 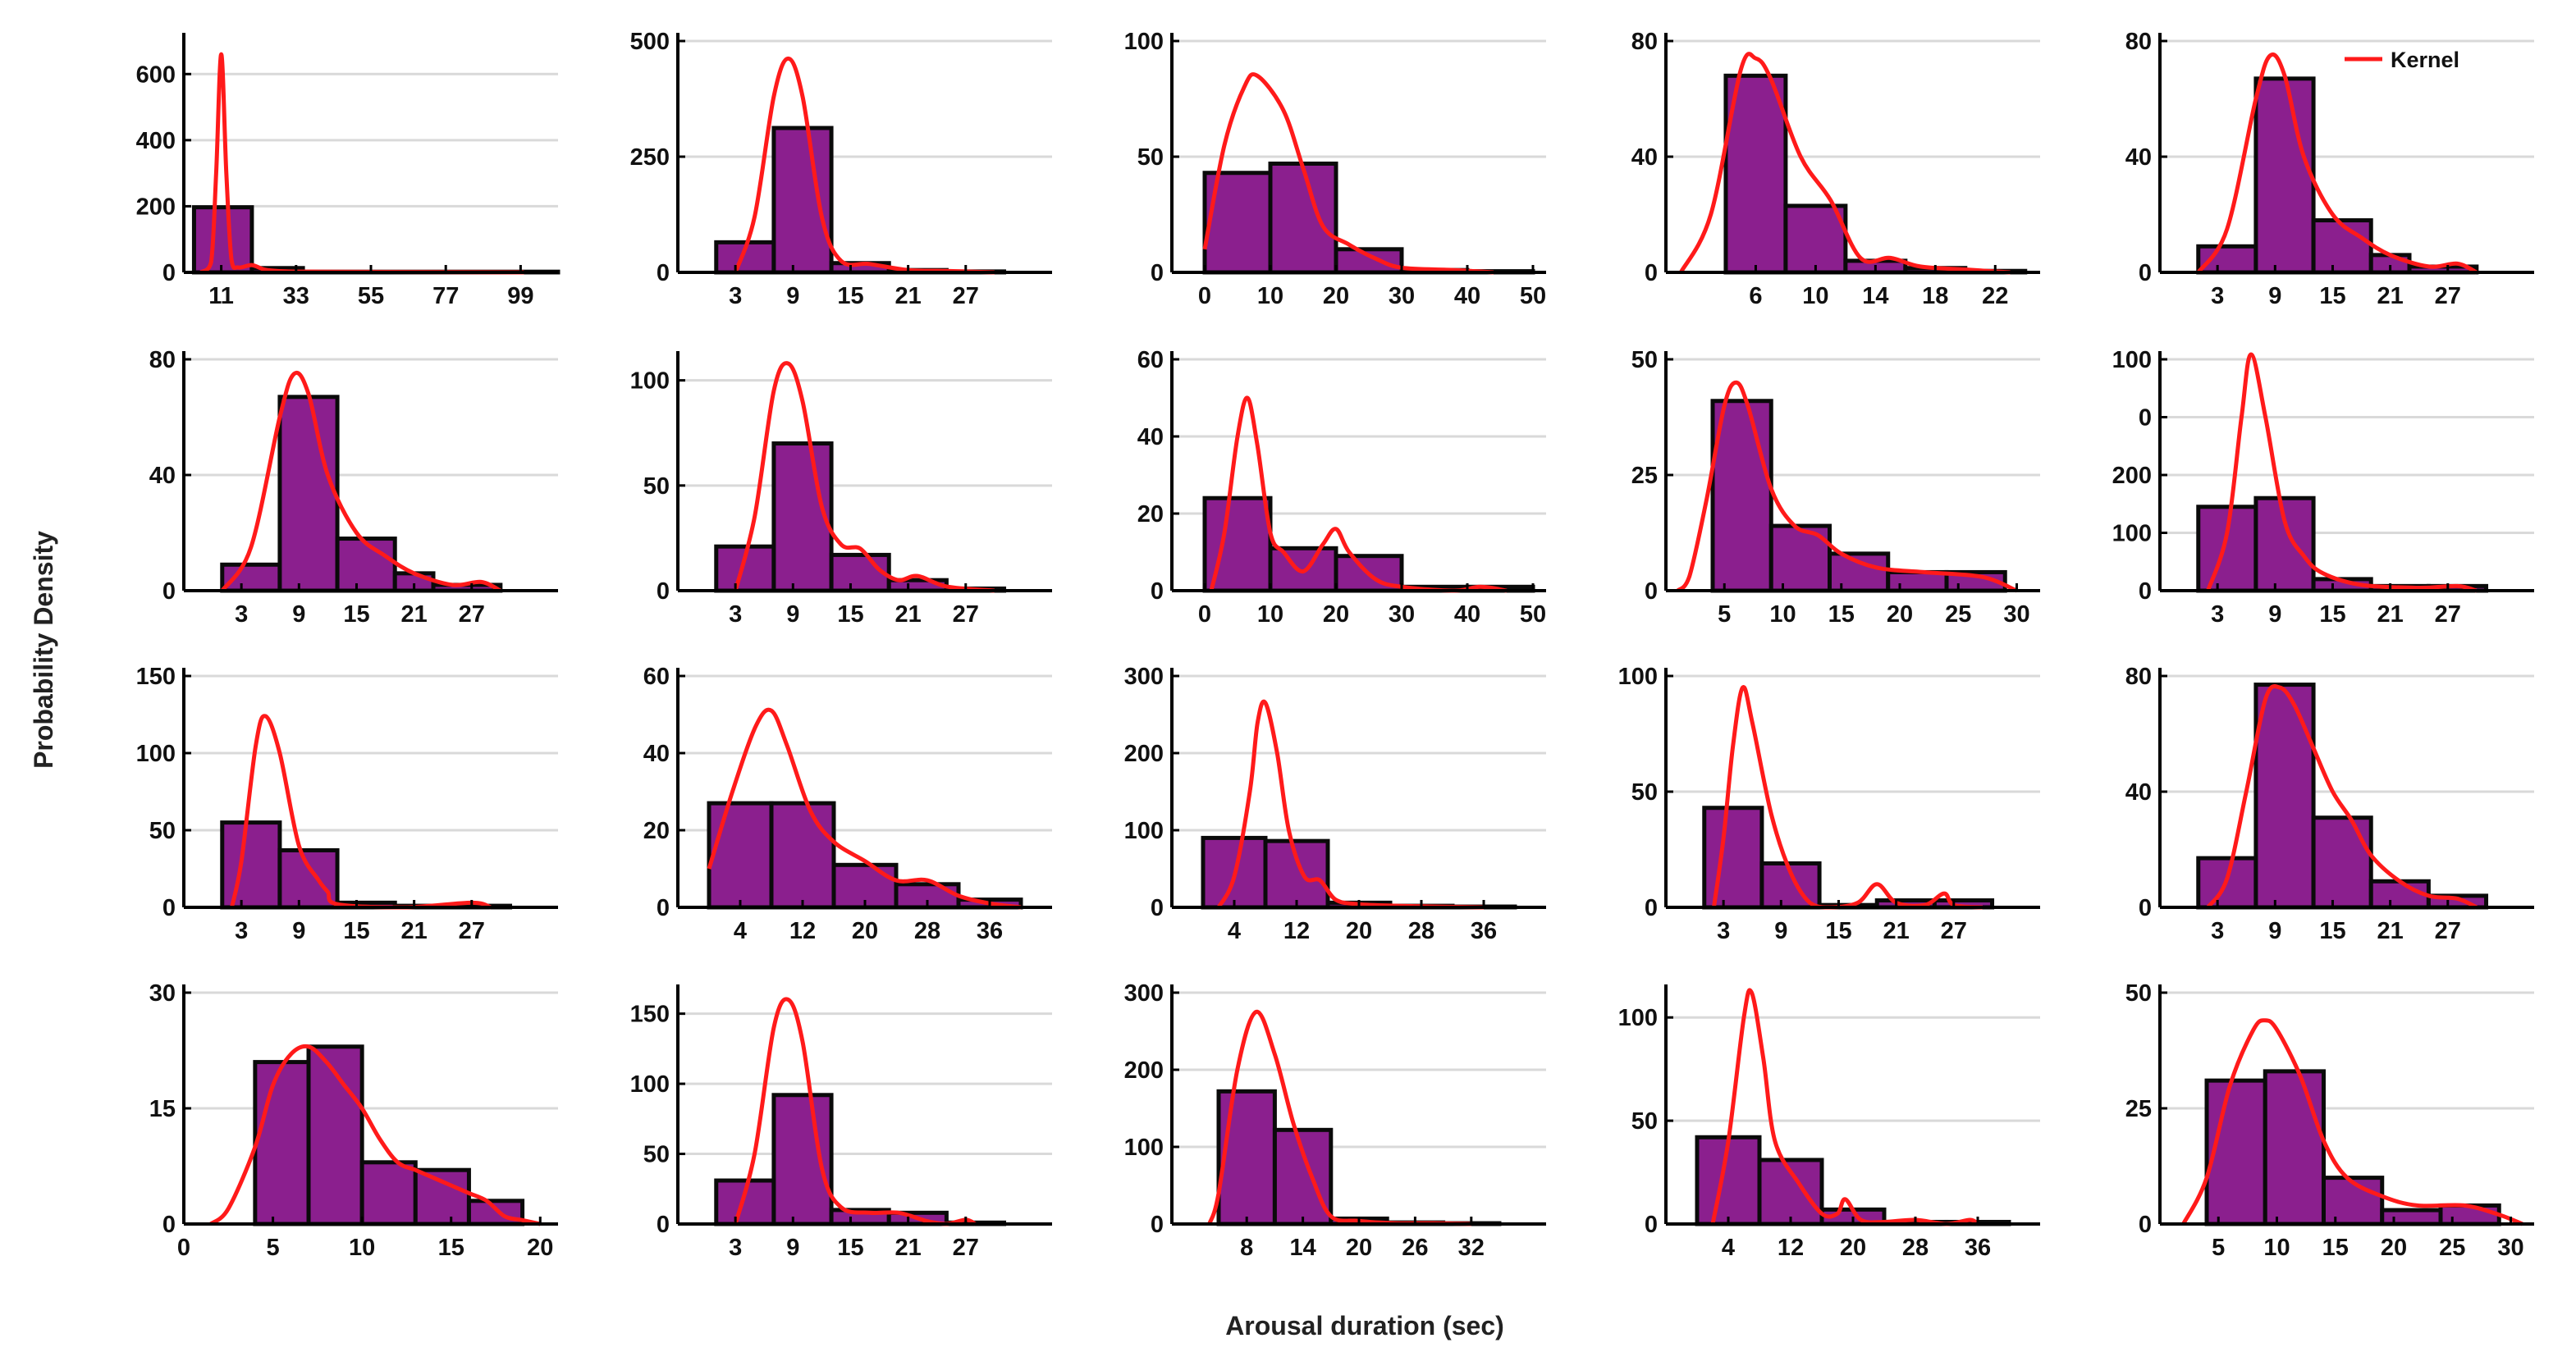 I want to click on histogram-panel-19: 0 50 100 4 12 20 28 36, so click(x=1829, y=1122).